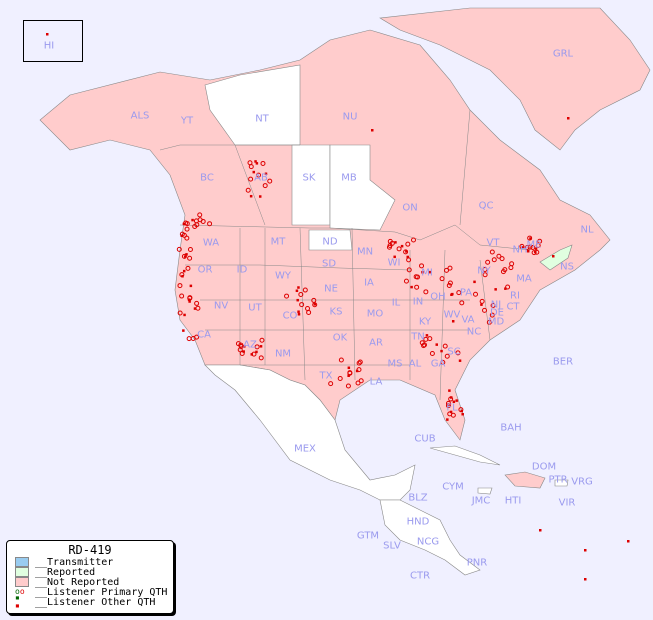 Image resolution: width=653 pixels, height=620 pixels. What do you see at coordinates (511, 428) in the screenshot?
I see `region-label-bah: BAH` at bounding box center [511, 428].